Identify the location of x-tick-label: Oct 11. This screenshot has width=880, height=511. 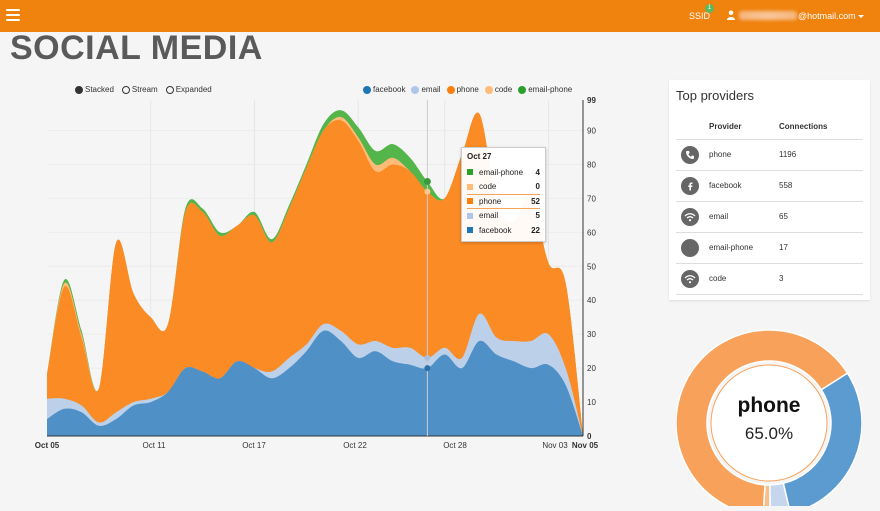
(155, 445).